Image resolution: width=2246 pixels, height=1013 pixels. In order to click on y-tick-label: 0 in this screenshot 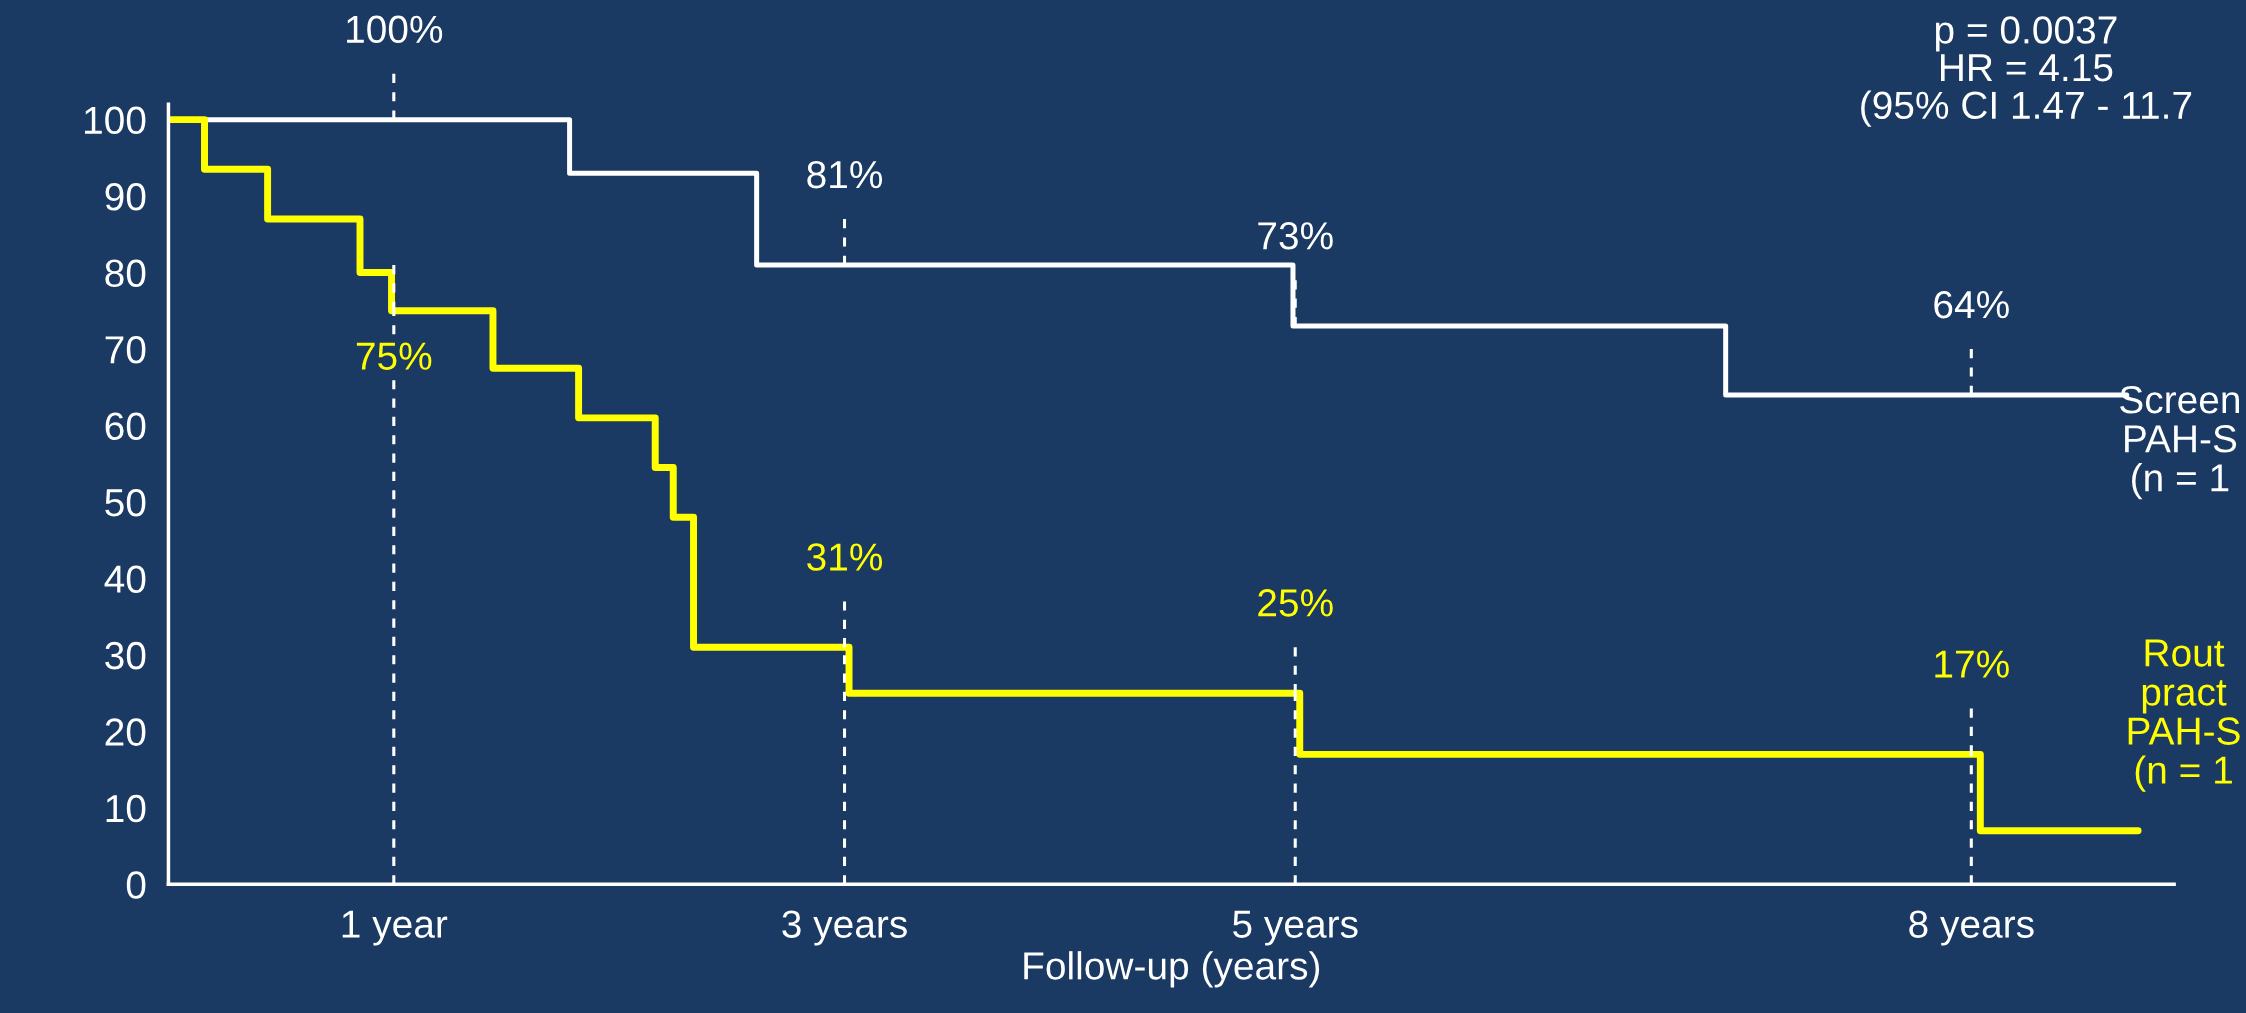, I will do `click(136, 885)`.